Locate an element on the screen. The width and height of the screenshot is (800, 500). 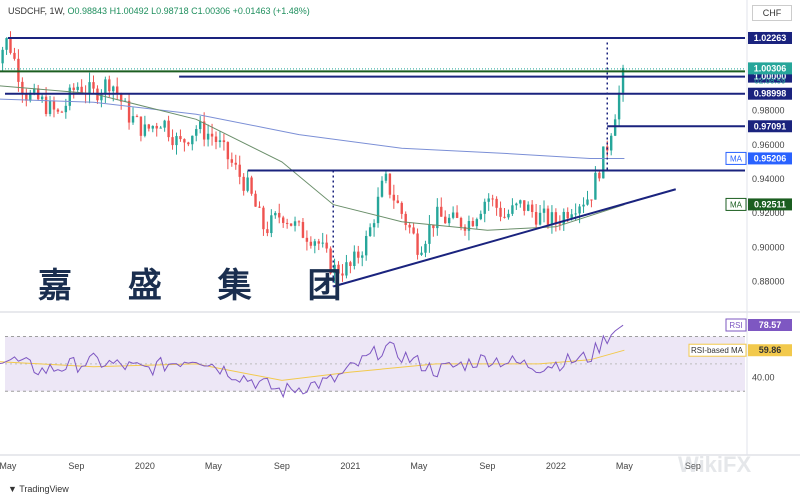
tv-icon: ▼ is located at coordinates (12, 489).